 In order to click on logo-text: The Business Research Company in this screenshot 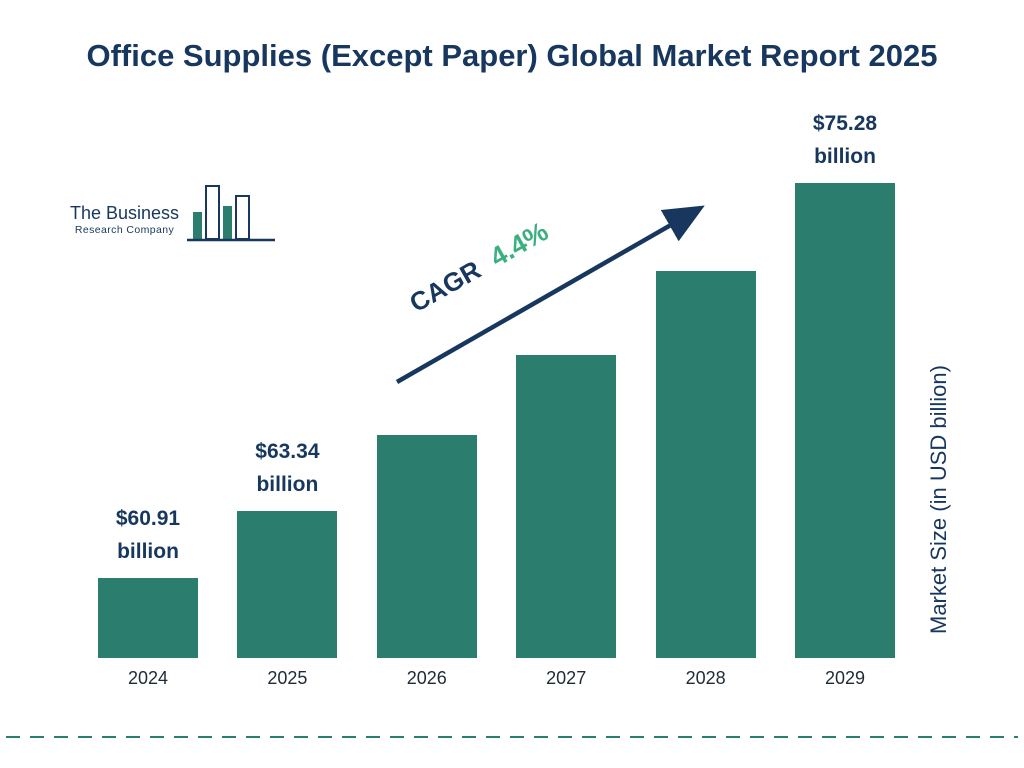, I will do `click(124, 223)`.